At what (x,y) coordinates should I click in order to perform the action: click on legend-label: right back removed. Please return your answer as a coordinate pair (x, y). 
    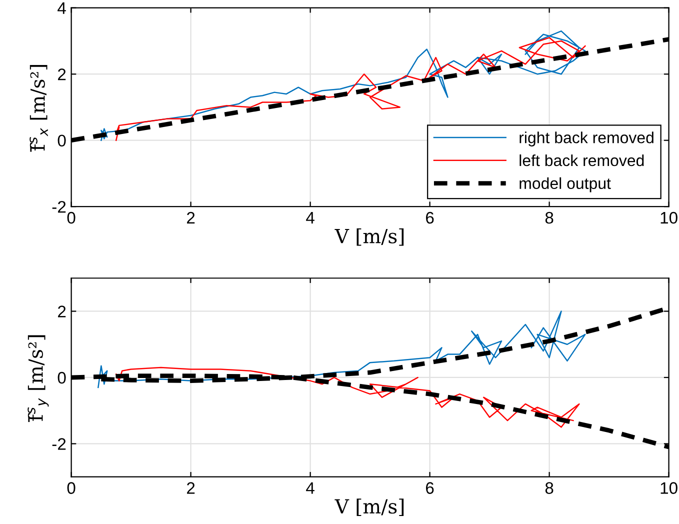
    Looking at the image, I should click on (587, 139).